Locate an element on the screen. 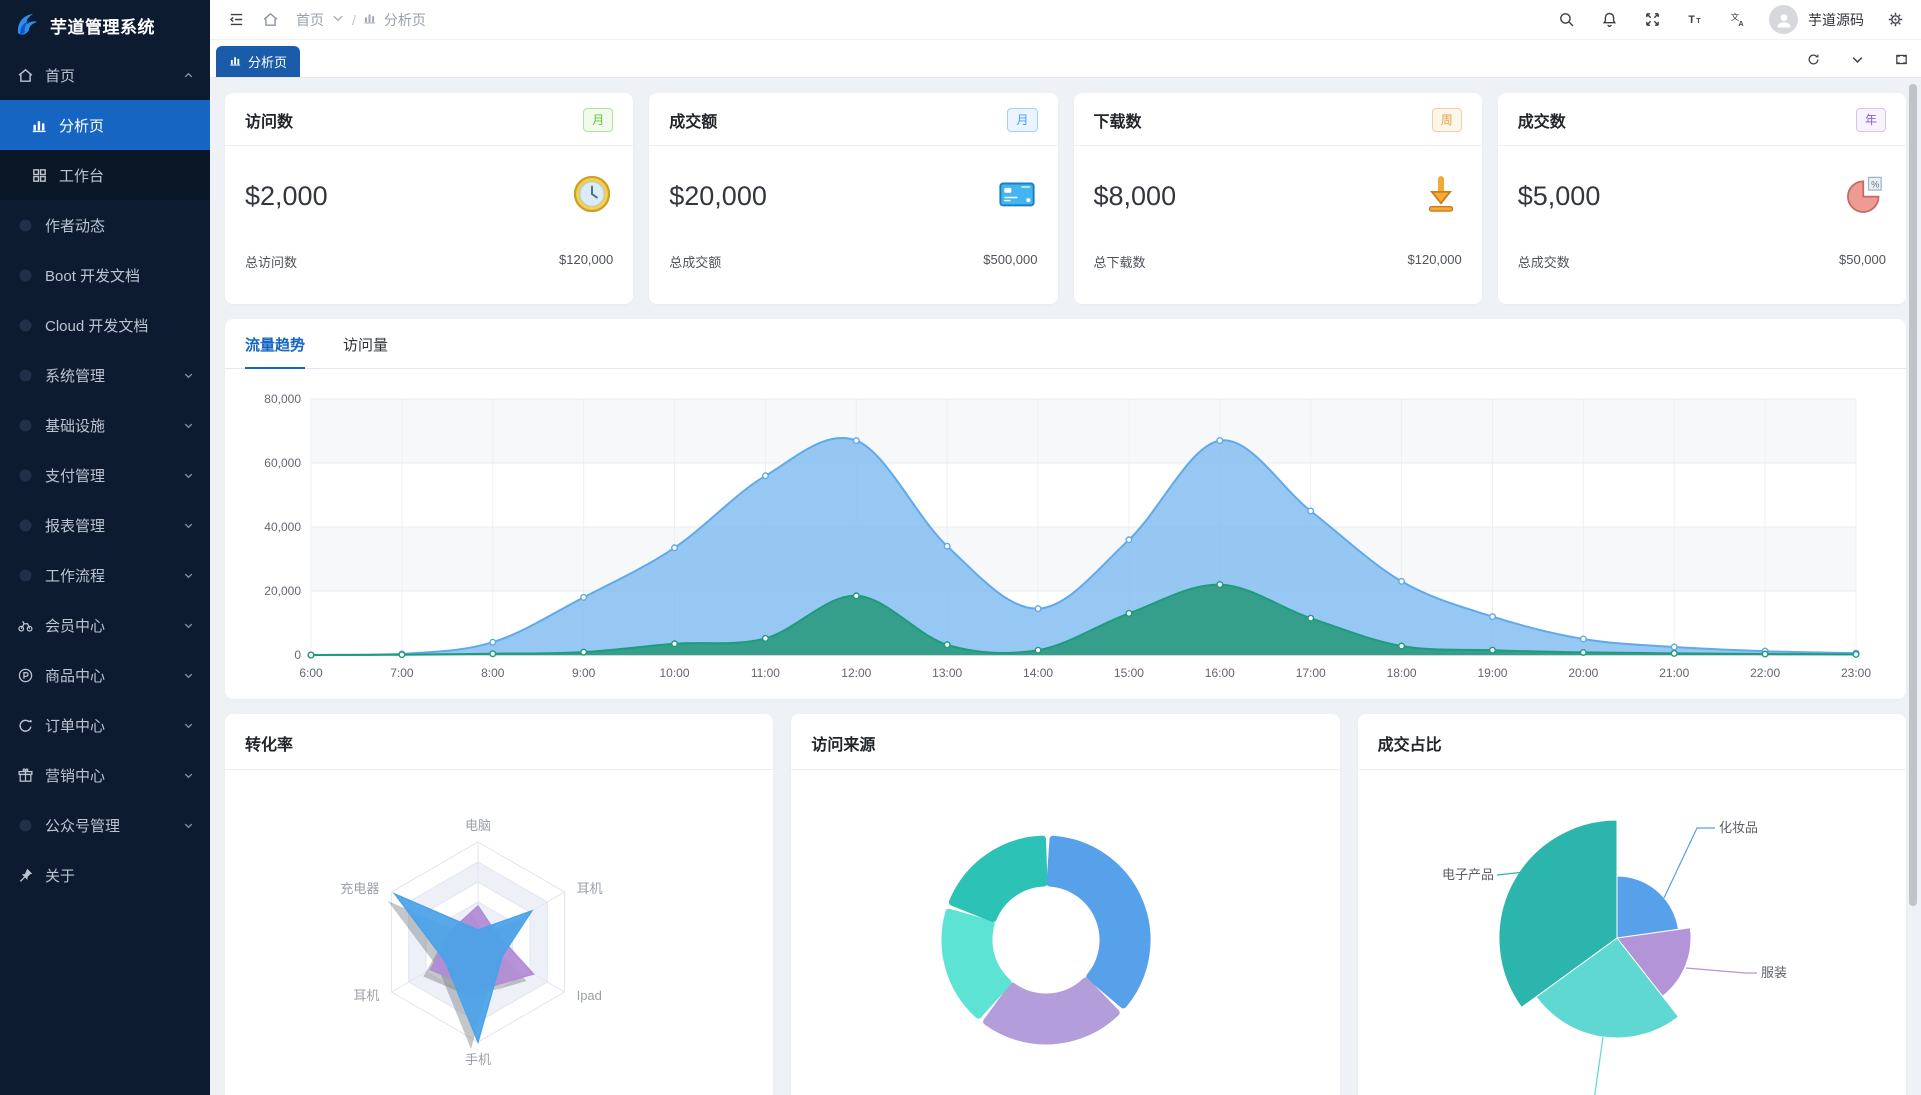 The height and width of the screenshot is (1095, 1921). svg-text: 手机 is located at coordinates (478, 1059).